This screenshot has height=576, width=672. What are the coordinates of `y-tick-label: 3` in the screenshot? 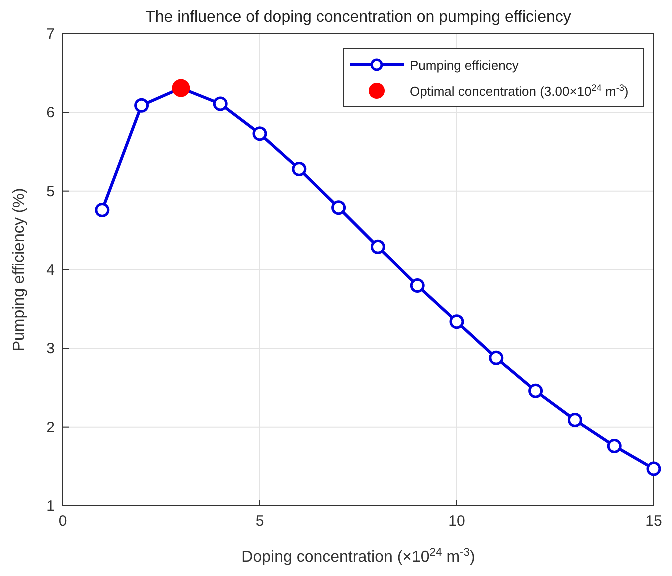 It's located at (50, 349).